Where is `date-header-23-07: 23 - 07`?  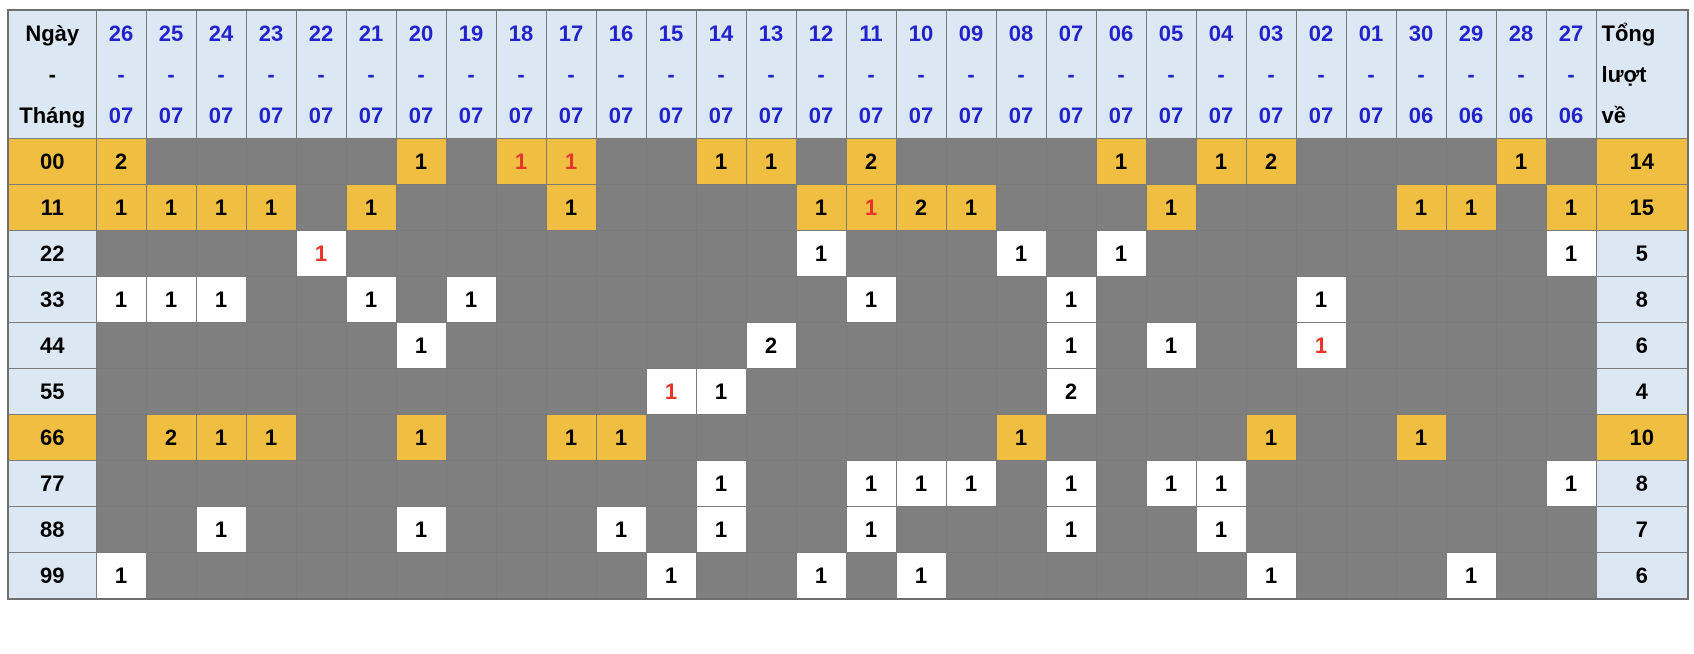
date-header-23-07: 23 - 07 is located at coordinates (271, 74).